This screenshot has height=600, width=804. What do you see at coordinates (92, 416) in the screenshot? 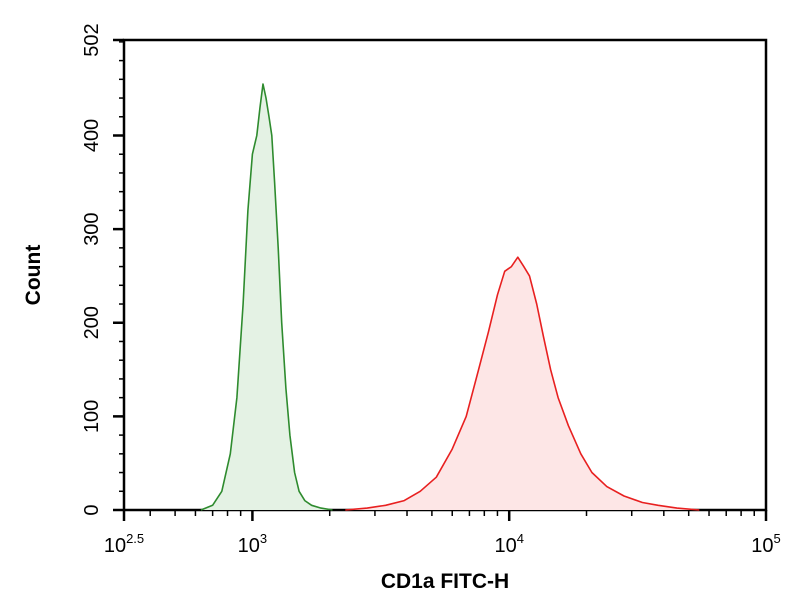
I see `y-tick-label: 100` at bounding box center [92, 416].